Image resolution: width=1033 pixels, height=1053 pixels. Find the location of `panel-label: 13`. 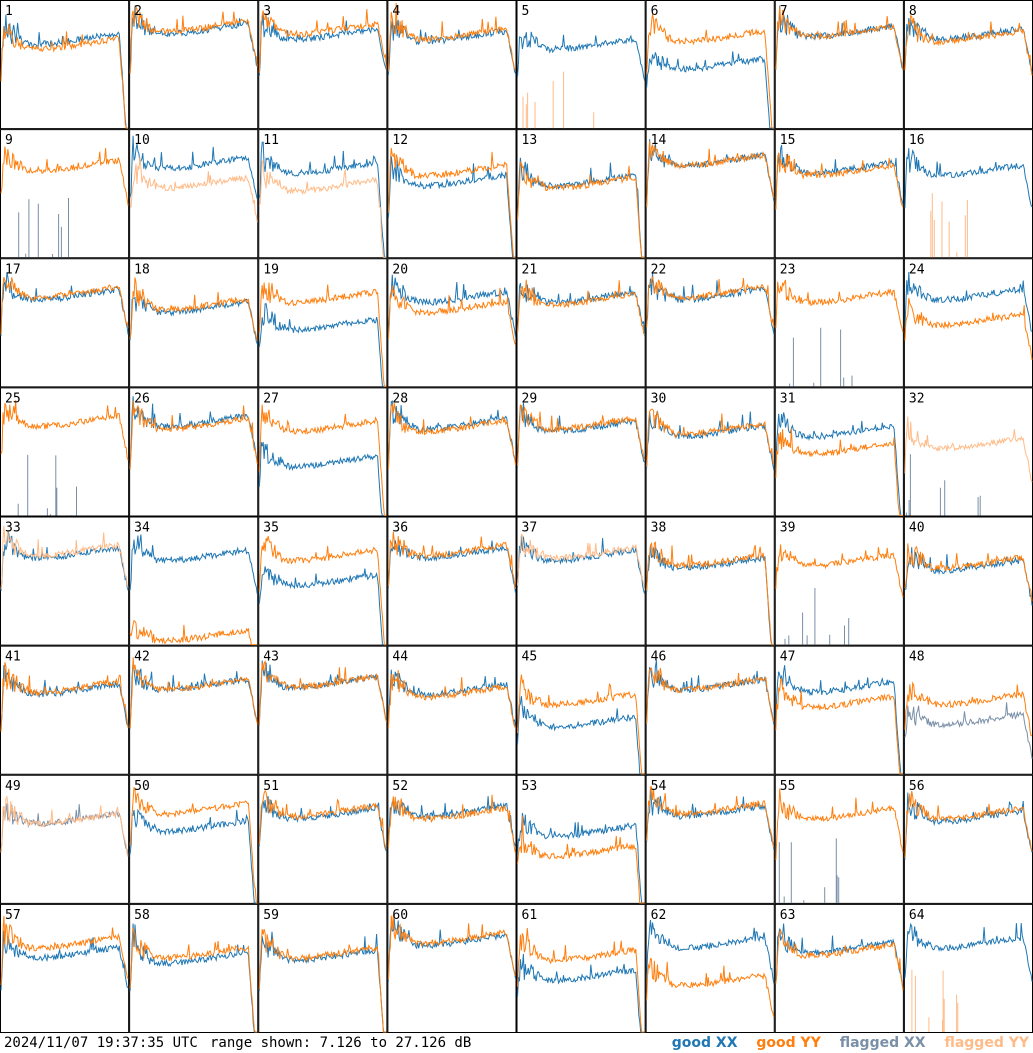

panel-label: 13 is located at coordinates (530, 140).